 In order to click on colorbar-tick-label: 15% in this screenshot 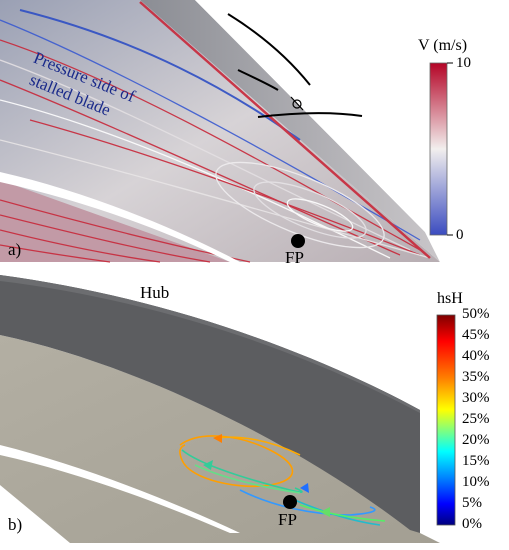, I will do `click(476, 461)`.